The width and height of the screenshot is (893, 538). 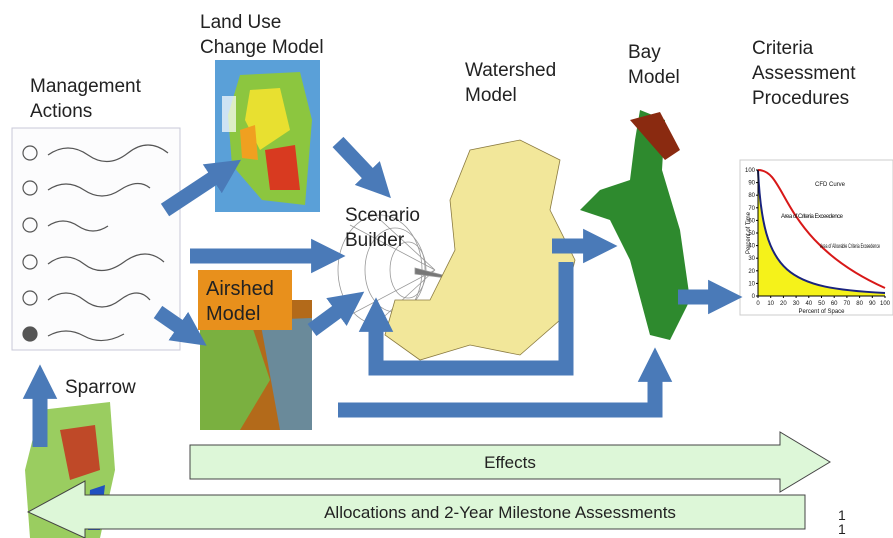 I want to click on cfd-curve, so click(x=821, y=231).